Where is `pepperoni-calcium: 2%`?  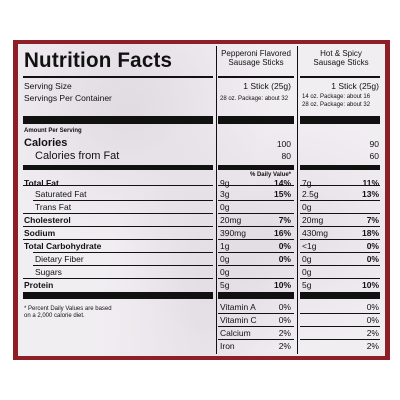
pepperoni-calcium: 2% is located at coordinates (284, 333).